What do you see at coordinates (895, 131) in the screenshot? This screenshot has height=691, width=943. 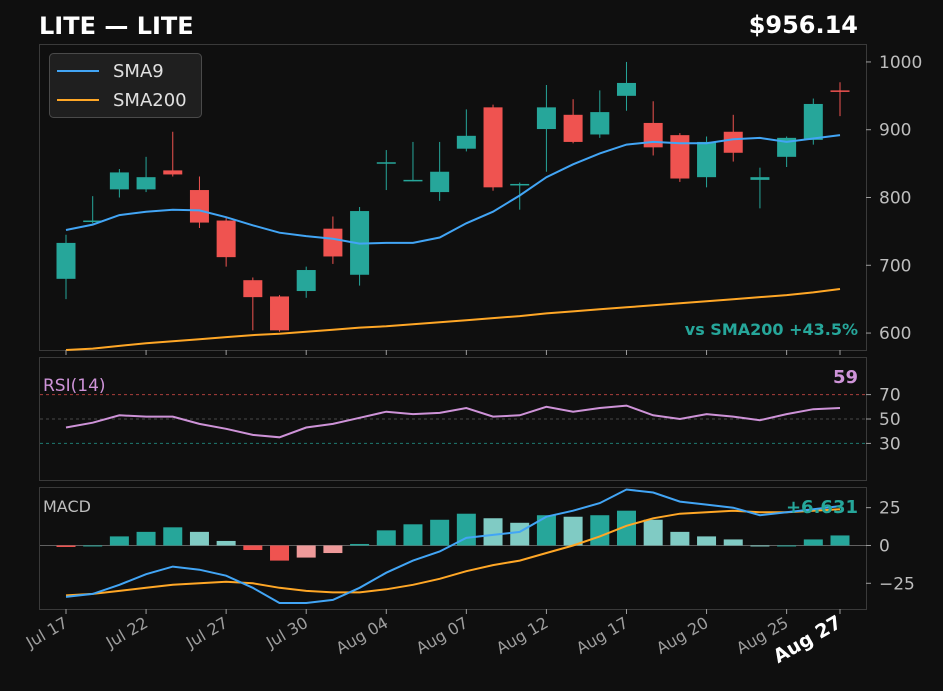 I see `price-y-tick-label: 900` at bounding box center [895, 131].